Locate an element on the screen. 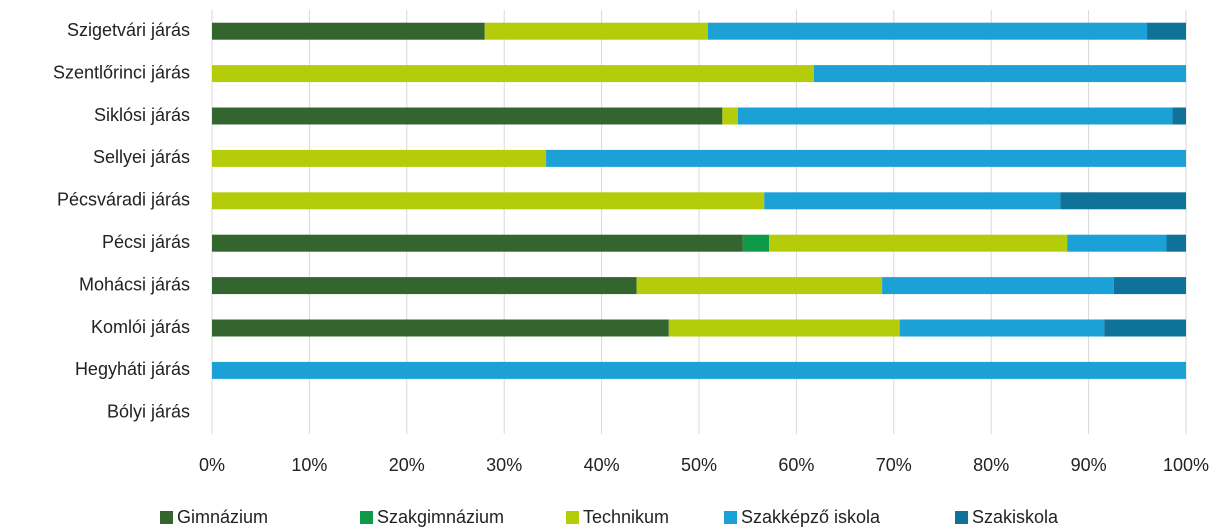 The image size is (1216, 529). x-tick-label: 80% is located at coordinates (991, 465).